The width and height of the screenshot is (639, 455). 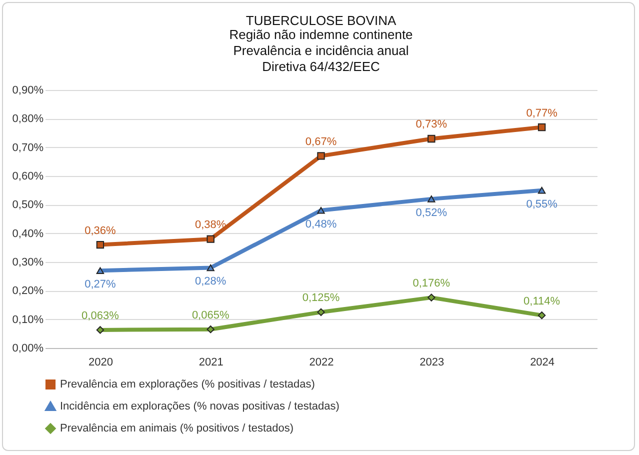 What do you see at coordinates (28, 262) in the screenshot?
I see `y-tick-label: 0,30%` at bounding box center [28, 262].